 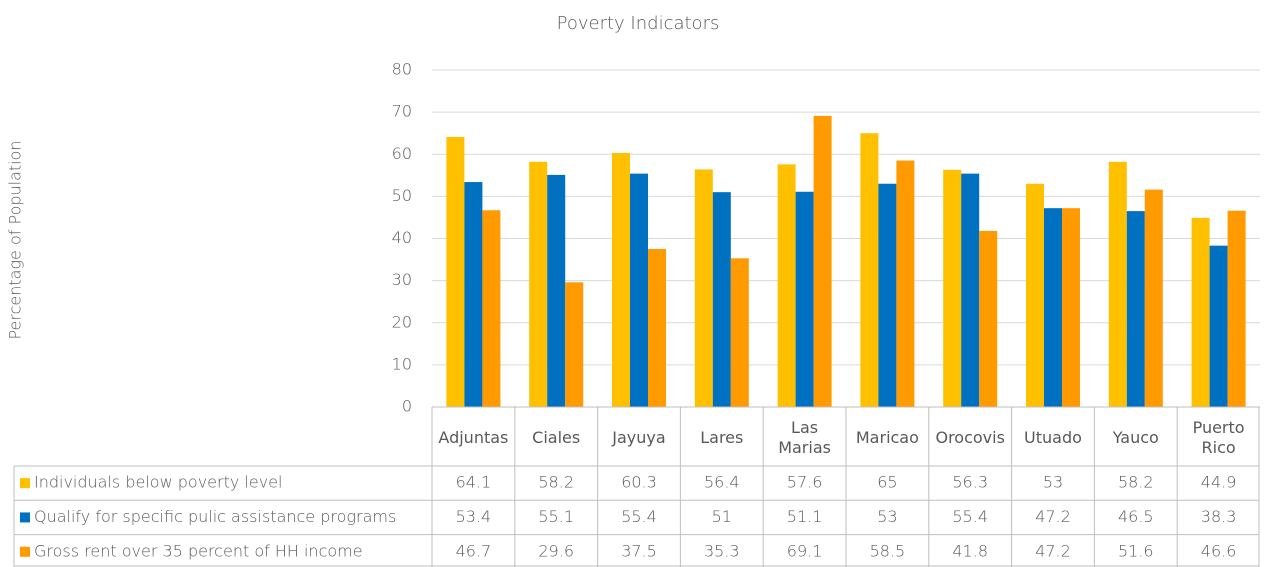 What do you see at coordinates (805, 516) in the screenshot?
I see `table-value: 51.1` at bounding box center [805, 516].